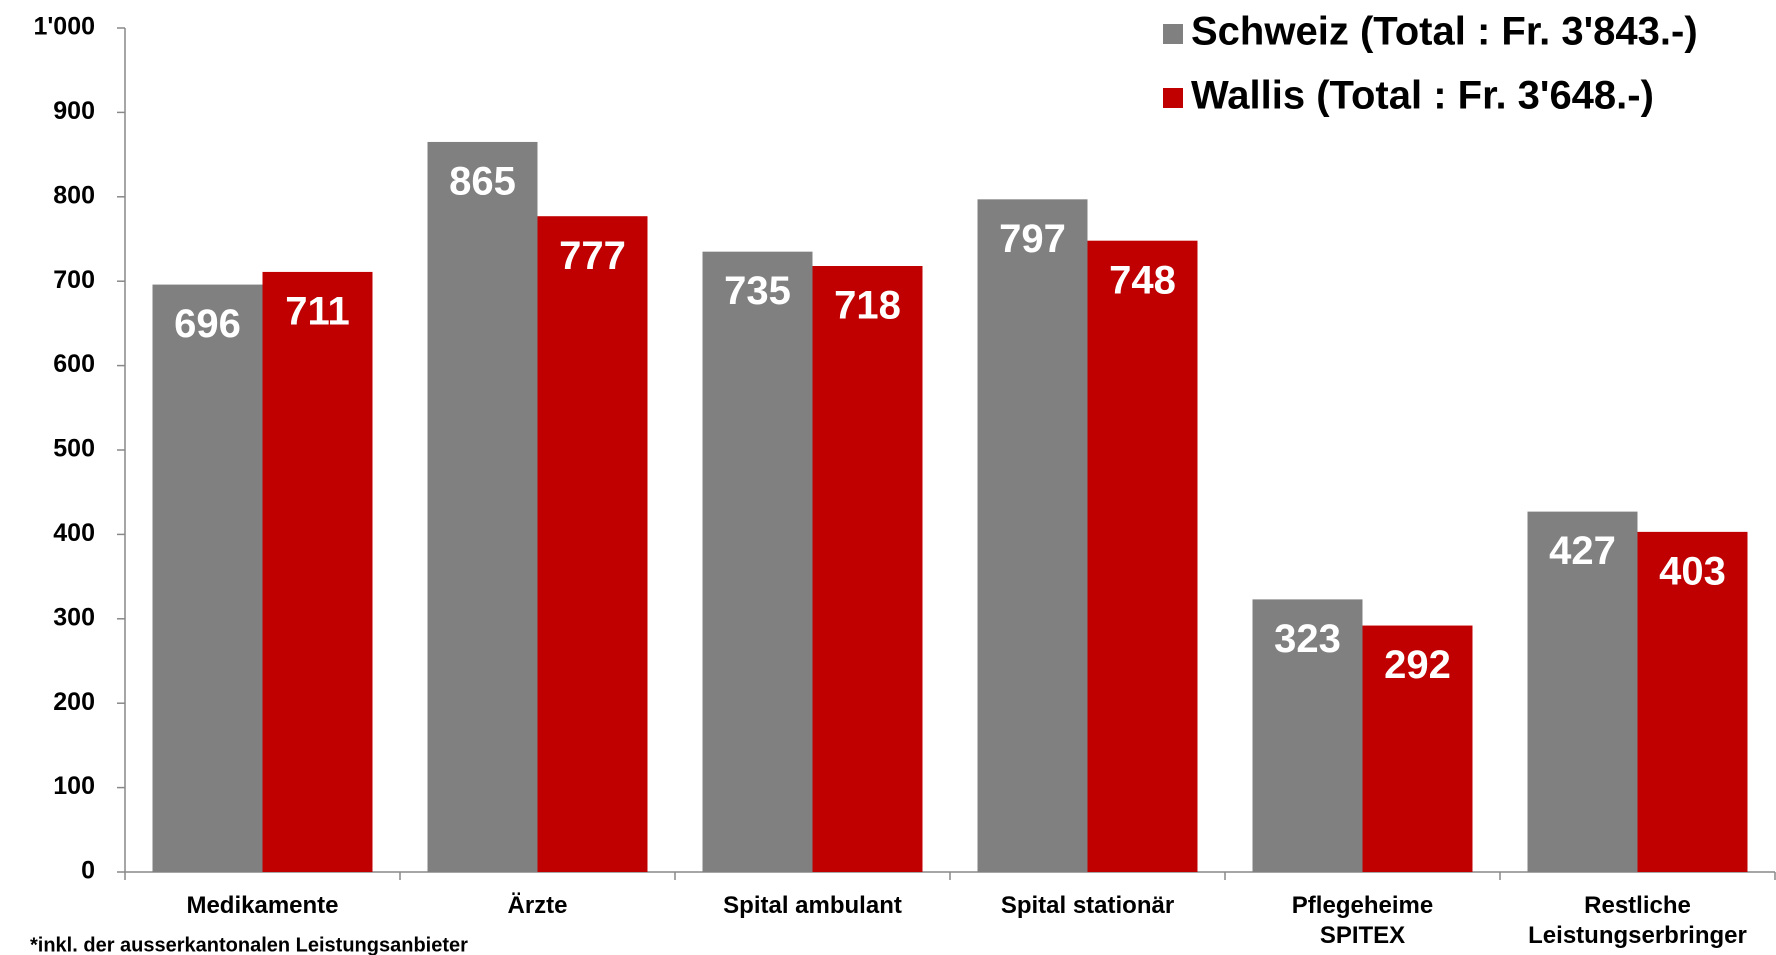 The image size is (1776, 955). Describe the element at coordinates (1087, 905) in the screenshot. I see `x-tick-label: Spital stationär` at that location.